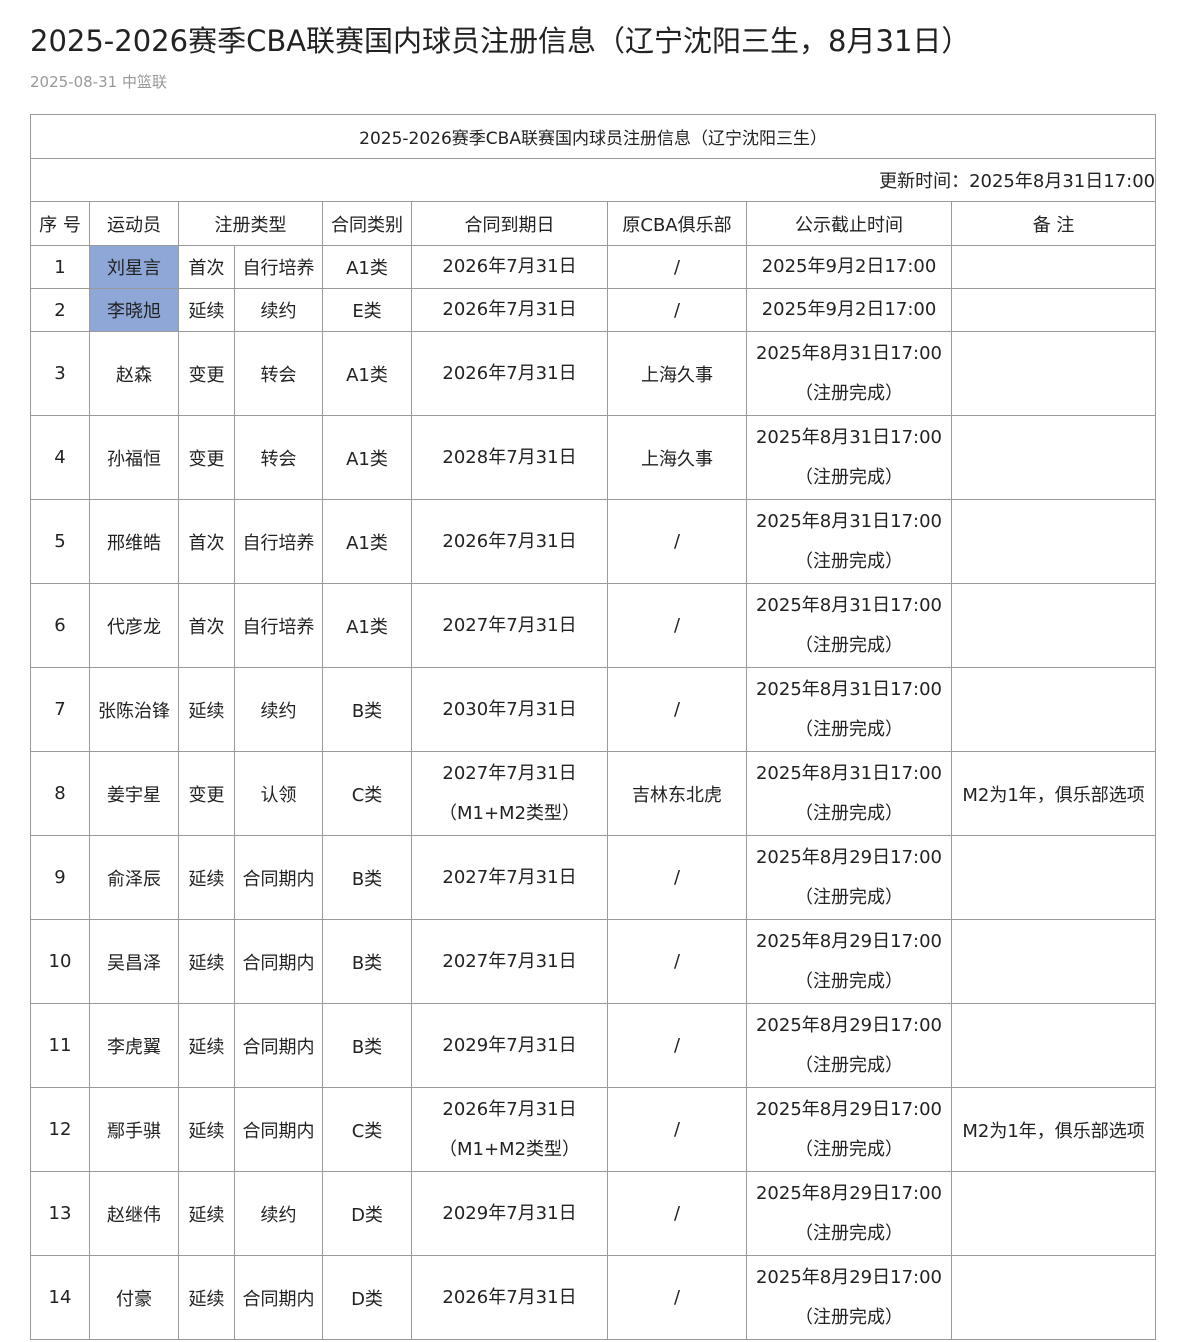  I want to click on cell-no-no: 12, so click(60, 1129).